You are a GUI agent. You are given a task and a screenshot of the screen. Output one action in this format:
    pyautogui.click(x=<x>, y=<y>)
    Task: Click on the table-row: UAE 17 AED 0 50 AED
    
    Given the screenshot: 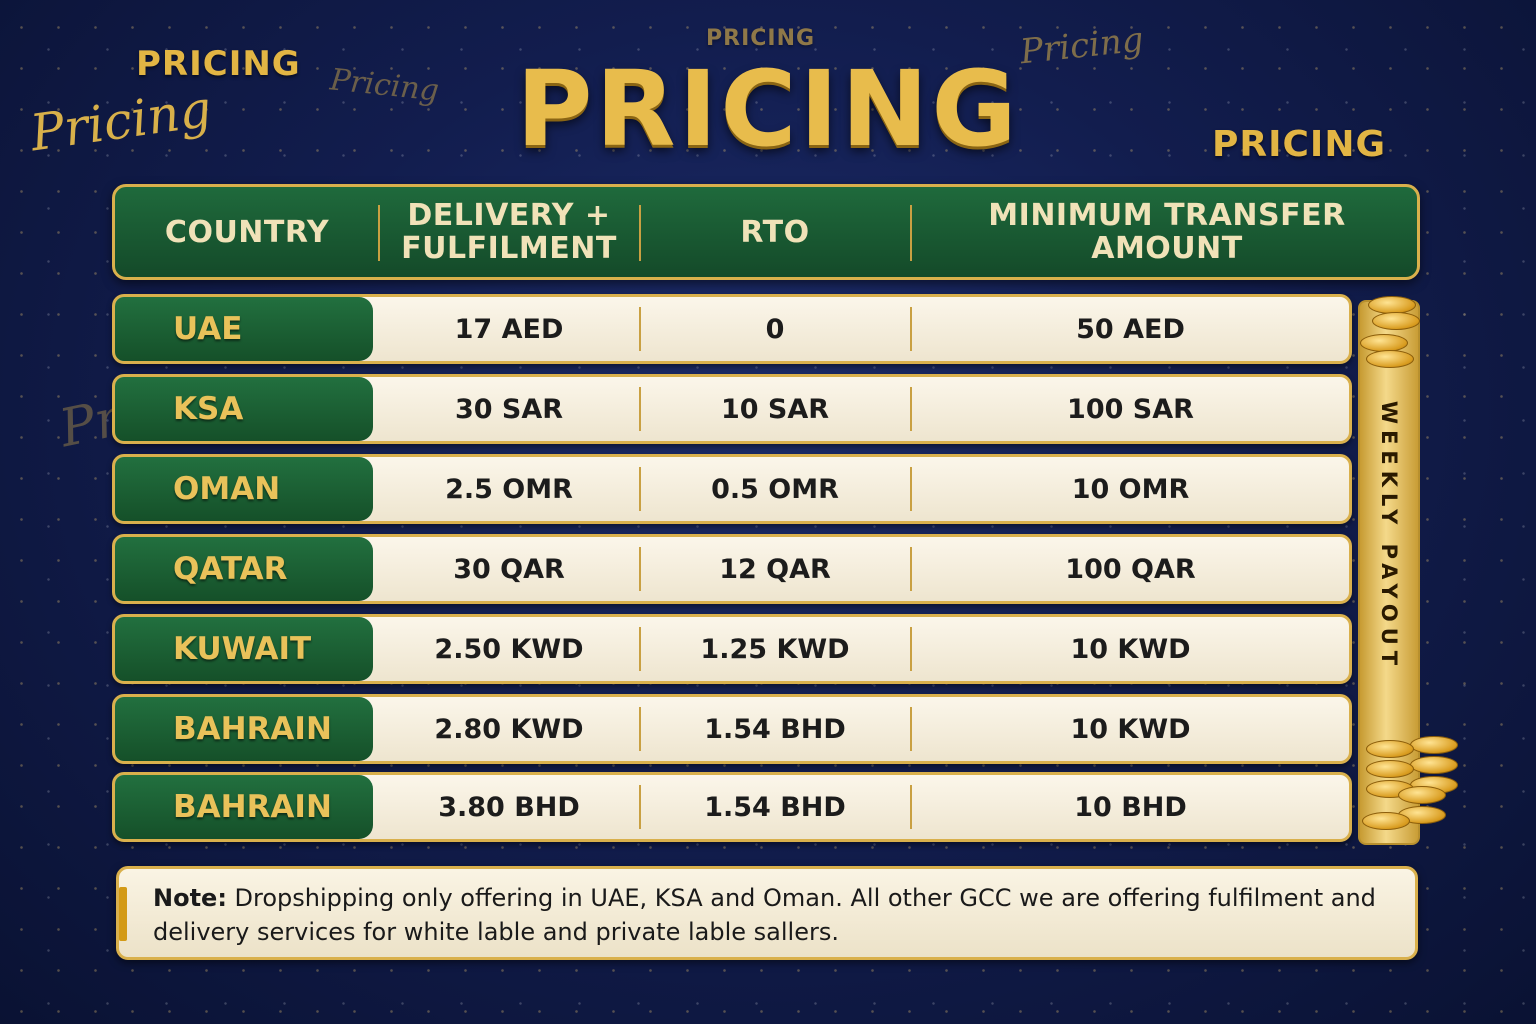 What is the action you would take?
    pyautogui.click(x=732, y=329)
    